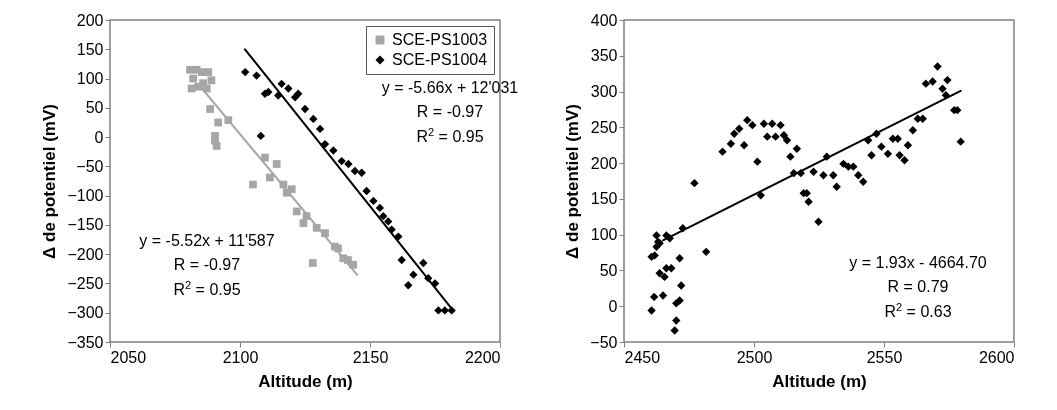 The width and height of the screenshot is (1057, 410). I want to click on x-tick-label: 2150, so click(370, 357).